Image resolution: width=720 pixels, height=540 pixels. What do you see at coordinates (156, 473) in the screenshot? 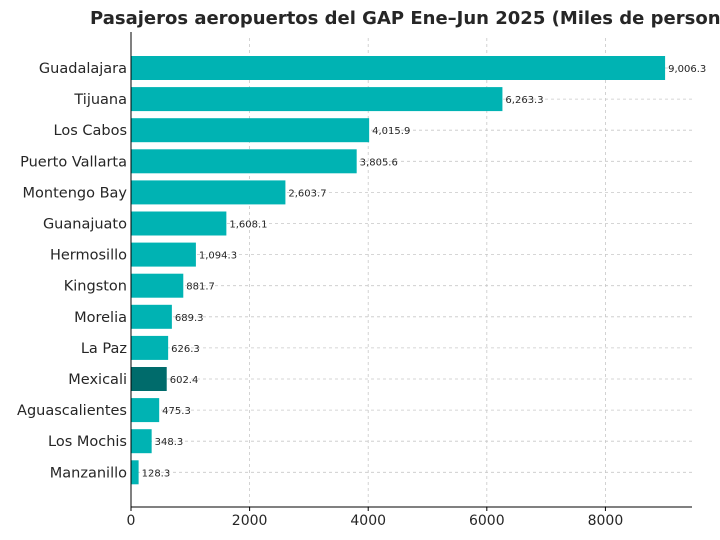
I see `value-label: 128.3` at bounding box center [156, 473].